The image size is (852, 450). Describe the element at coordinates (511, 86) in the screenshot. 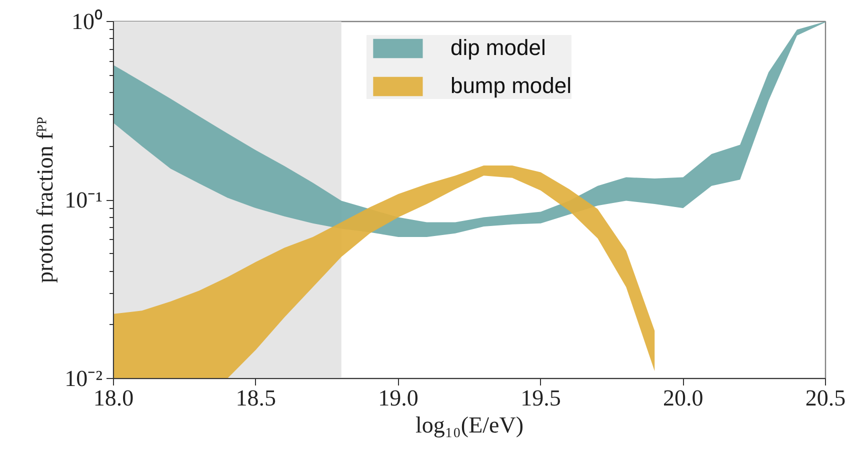

I see `legend-label: bump model` at that location.